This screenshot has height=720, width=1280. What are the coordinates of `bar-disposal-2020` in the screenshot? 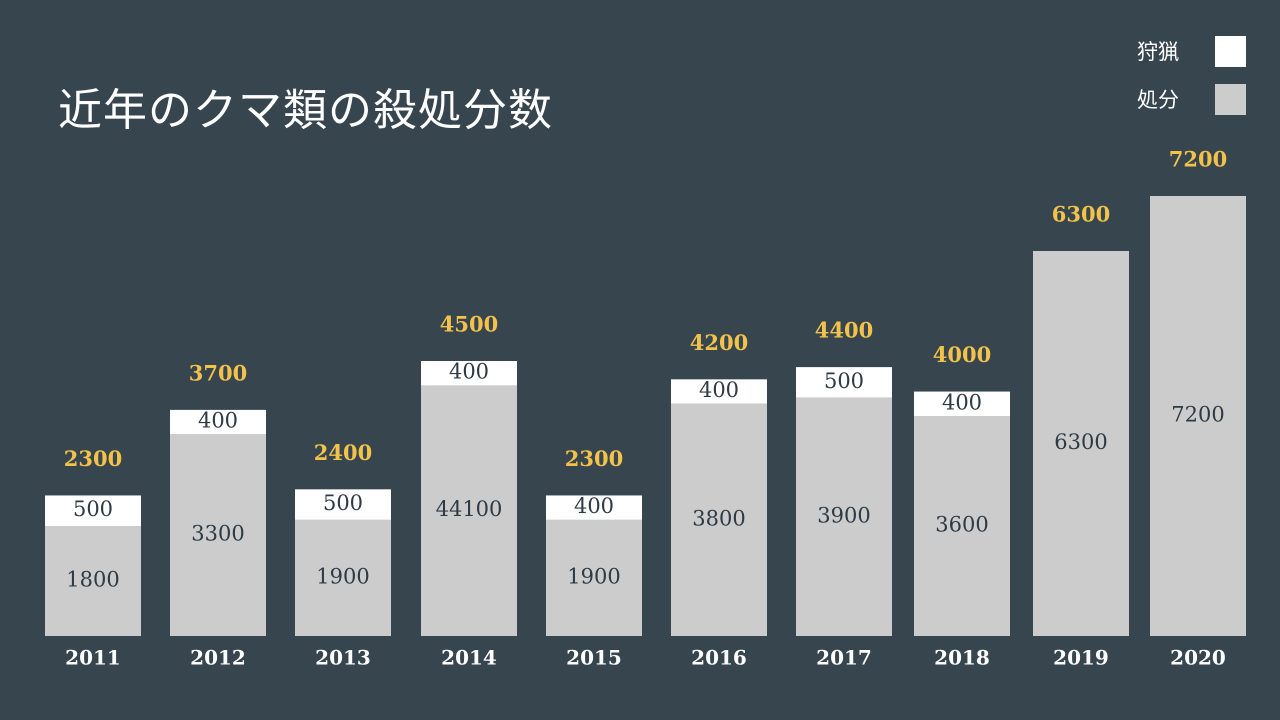 It's located at (1198, 416).